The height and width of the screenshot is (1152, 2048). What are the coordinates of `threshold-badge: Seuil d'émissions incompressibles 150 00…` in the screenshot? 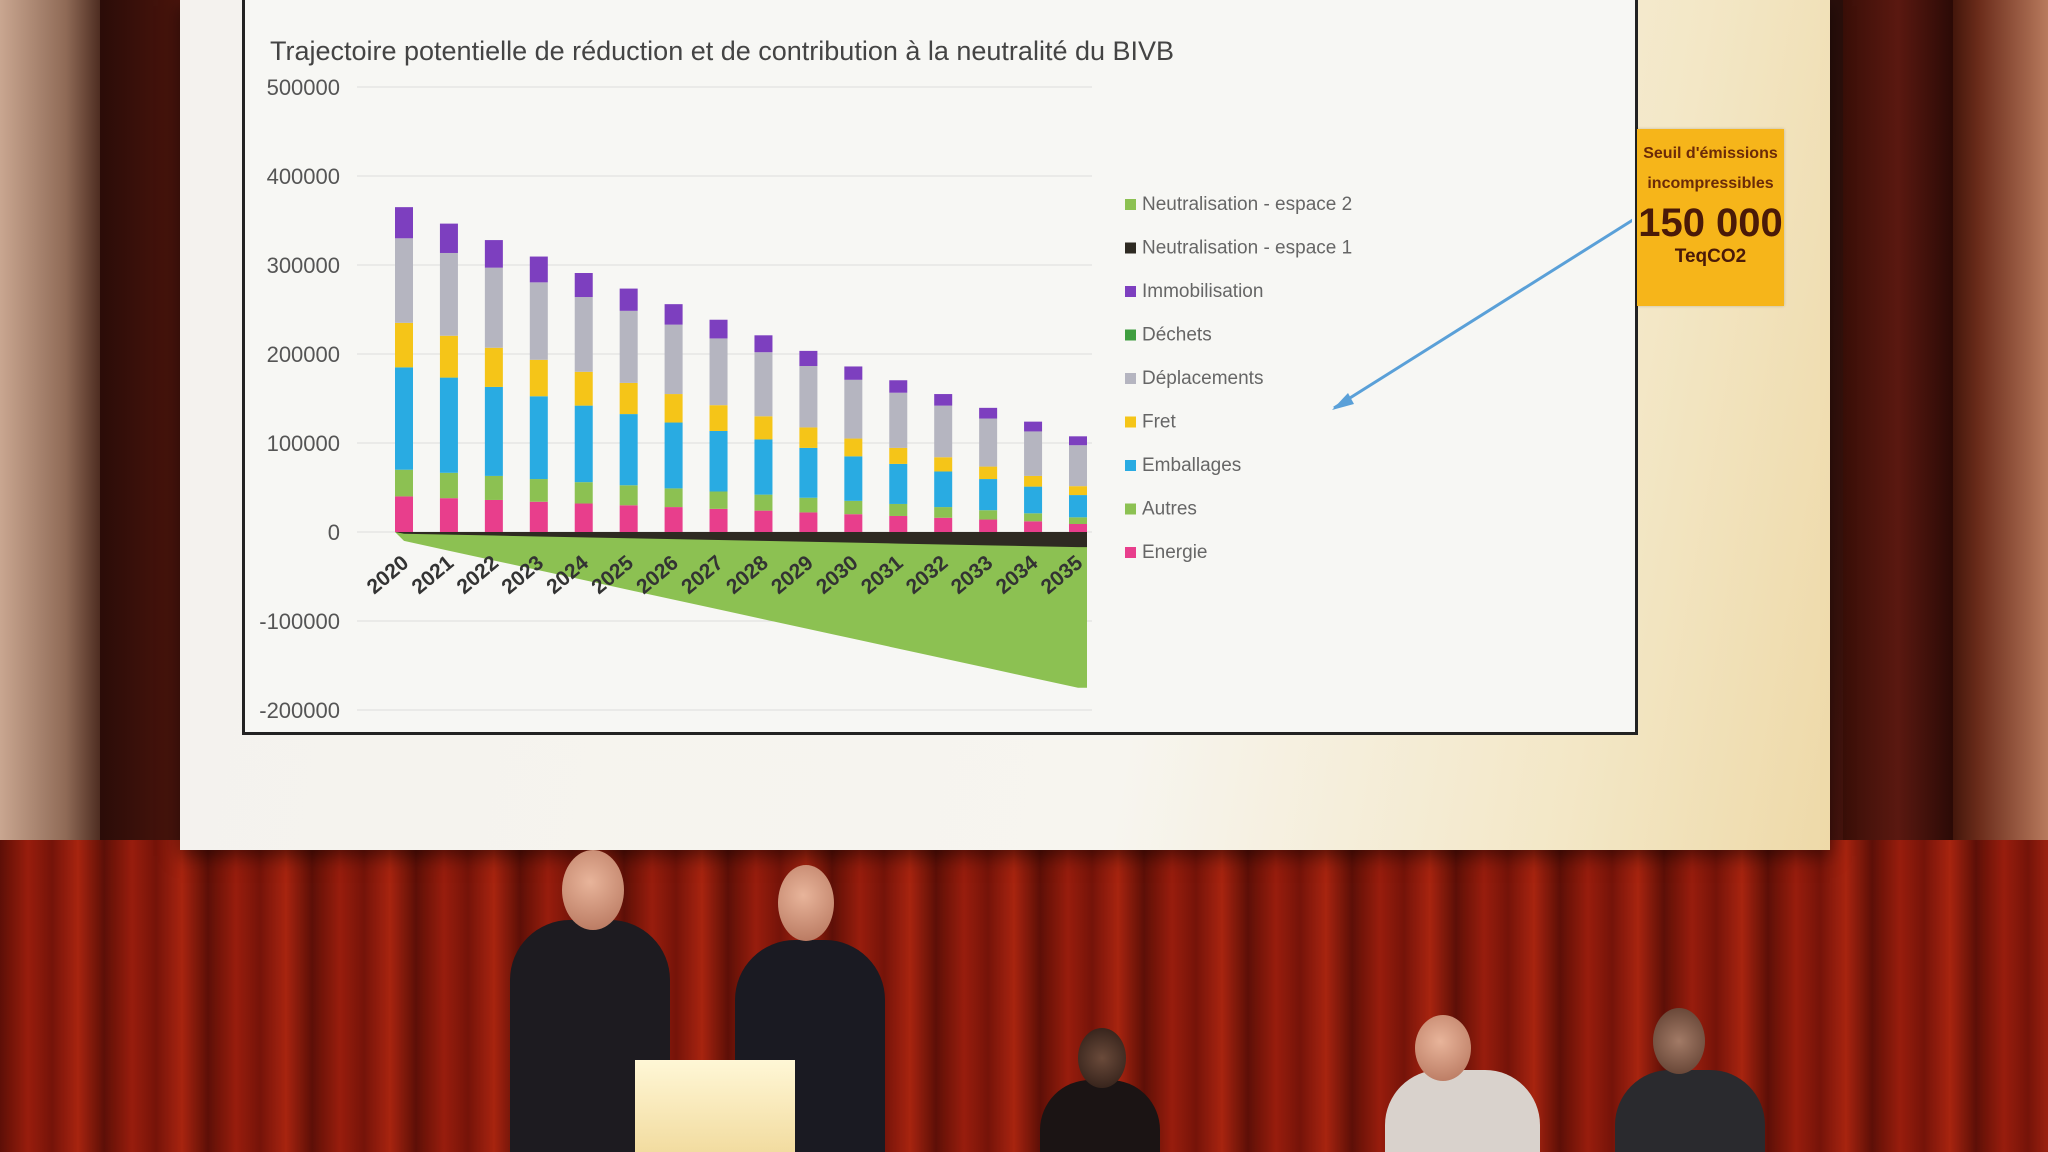 It's located at (1710, 217).